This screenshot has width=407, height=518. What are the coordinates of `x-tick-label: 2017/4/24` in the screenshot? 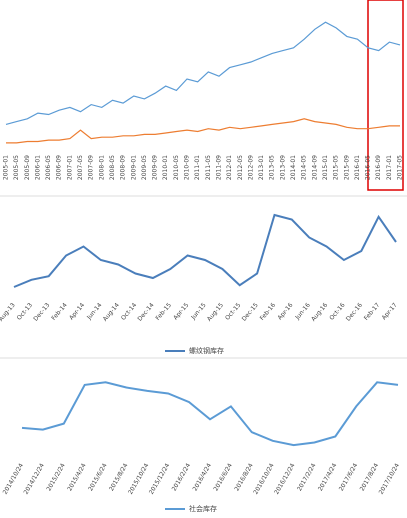 It's located at (328, 477).